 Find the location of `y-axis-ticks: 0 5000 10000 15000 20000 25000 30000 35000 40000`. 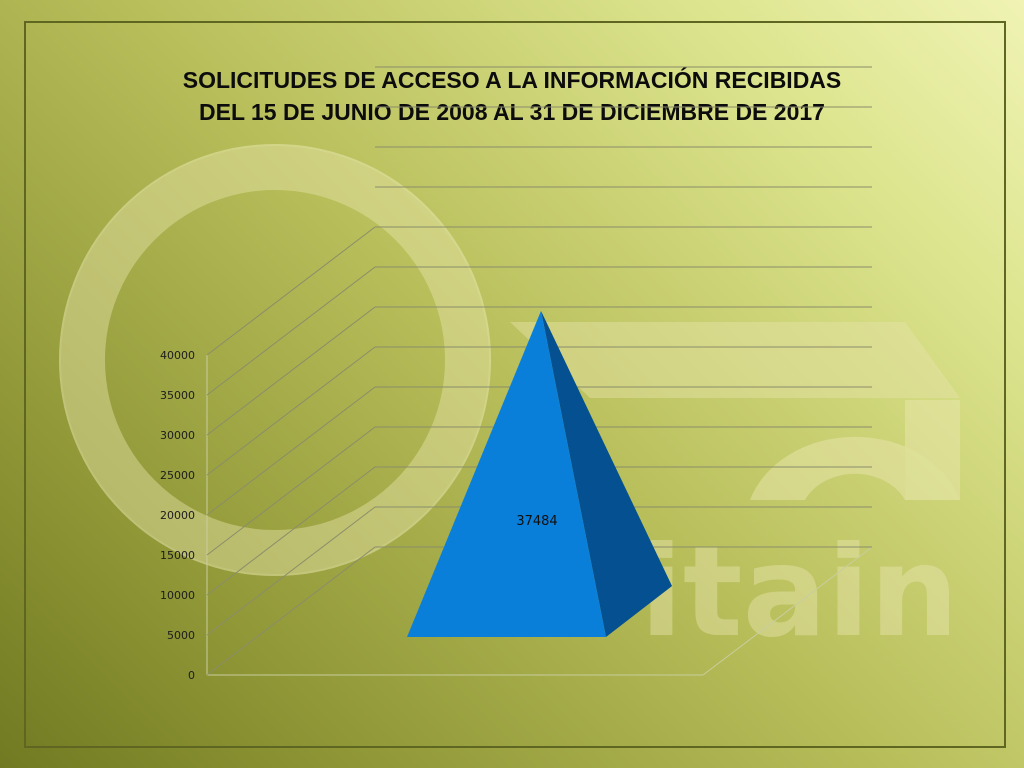

y-axis-ticks: 0 5000 10000 15000 20000 25000 30000 35000 40000 is located at coordinates (177, 515).